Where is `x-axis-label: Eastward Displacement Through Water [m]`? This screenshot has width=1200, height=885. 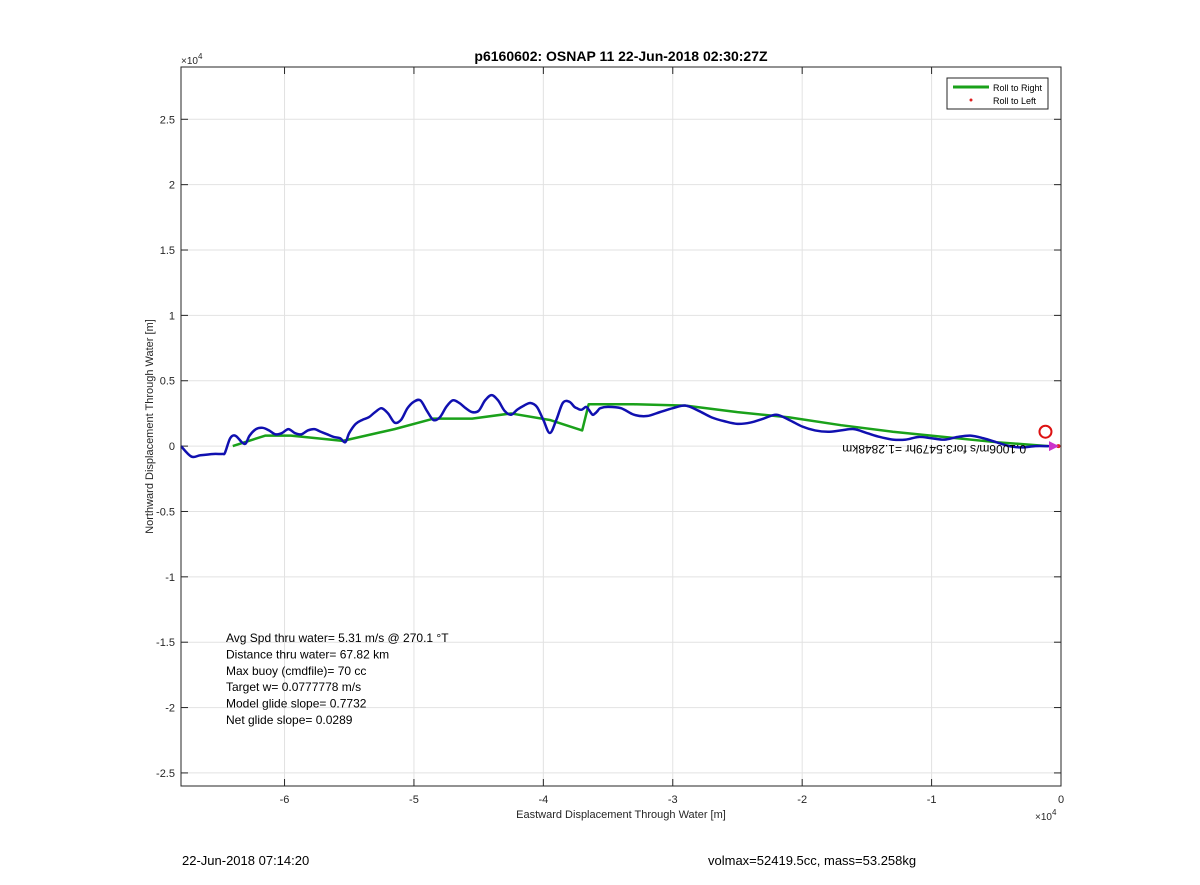 x-axis-label: Eastward Displacement Through Water [m] is located at coordinates (621, 815).